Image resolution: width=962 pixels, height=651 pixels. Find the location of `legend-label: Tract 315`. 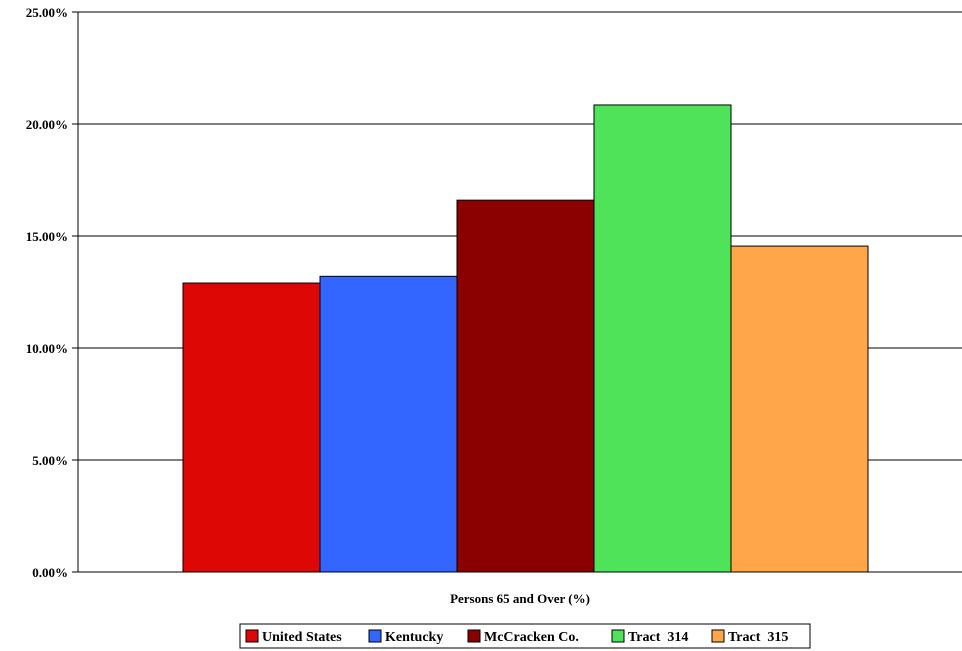

legend-label: Tract 315 is located at coordinates (758, 637).